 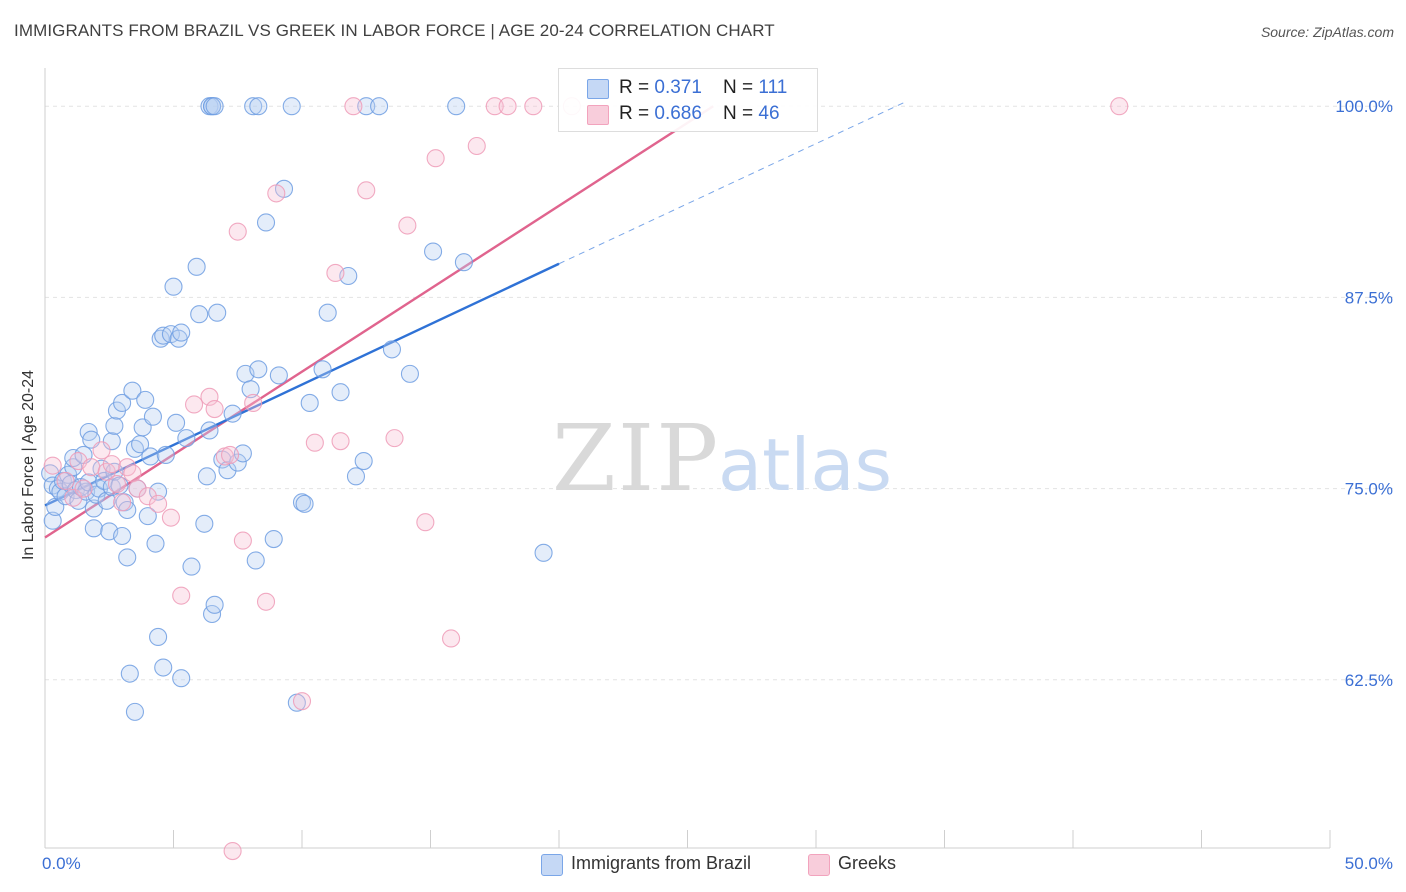 I want to click on legend-text-greeks: R = 0.686 N = 46, so click(x=699, y=114).